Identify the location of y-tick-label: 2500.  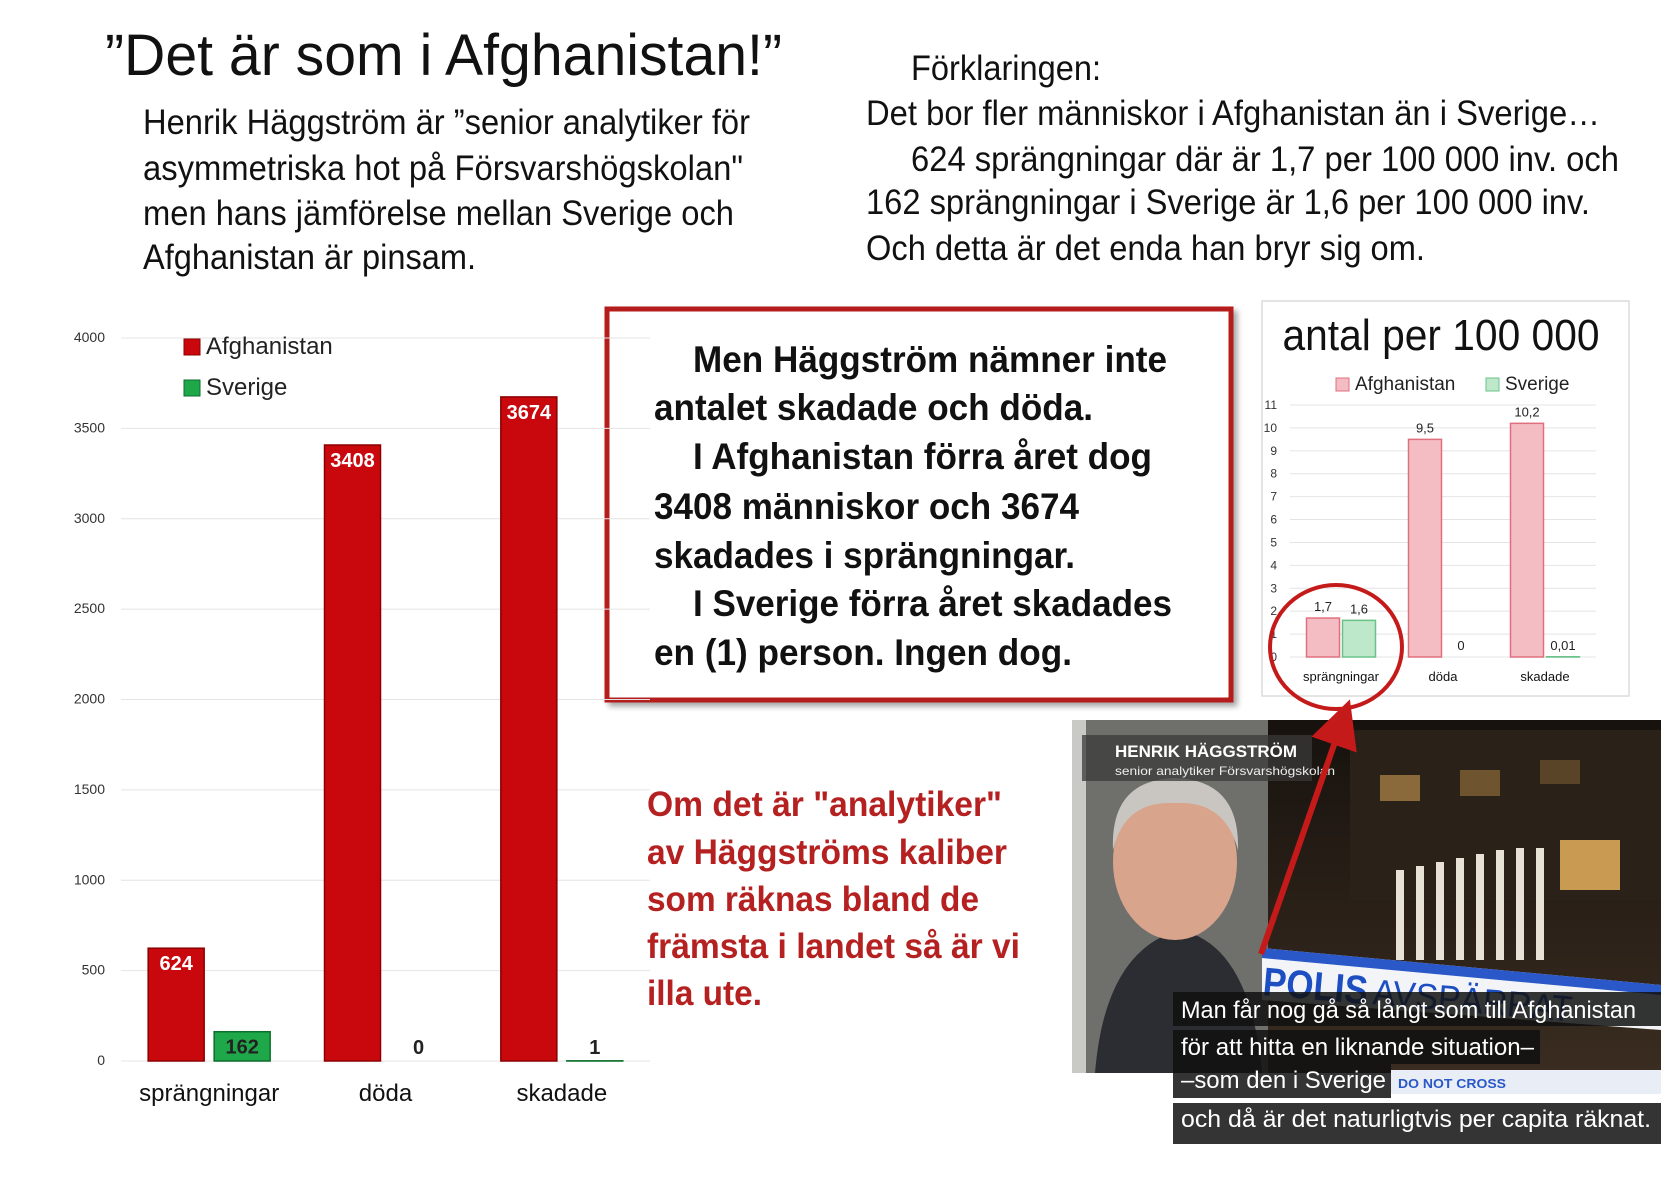
(89, 608).